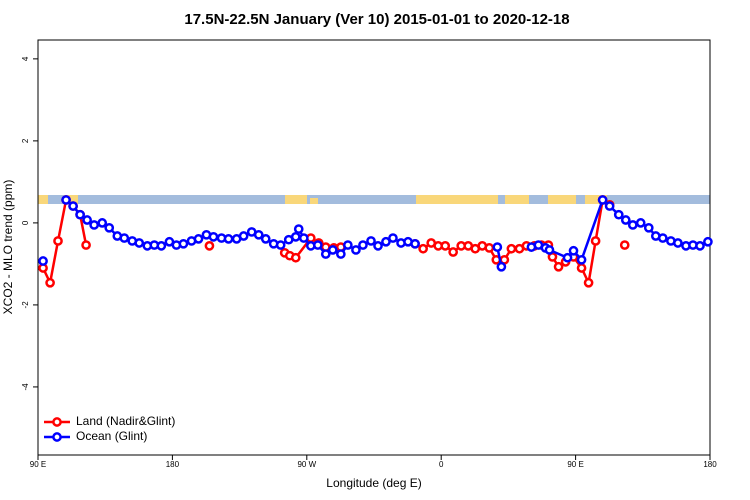 This screenshot has width=750, height=500. I want to click on land-mask, so click(374, 199).